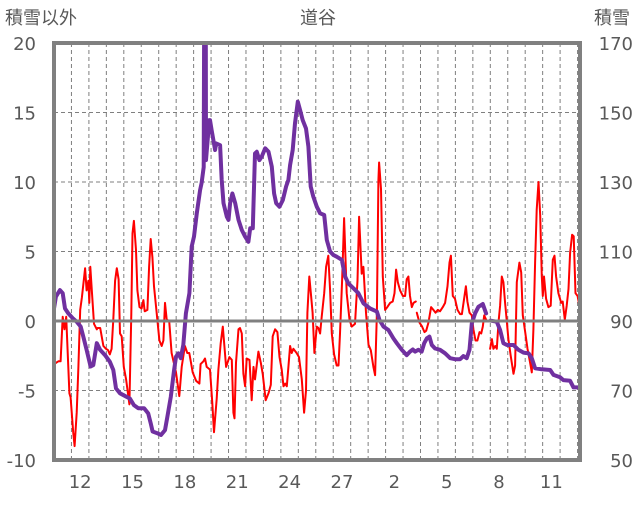 The image size is (636, 505). I want to click on y-left-tick-label: 15, so click(24, 114).